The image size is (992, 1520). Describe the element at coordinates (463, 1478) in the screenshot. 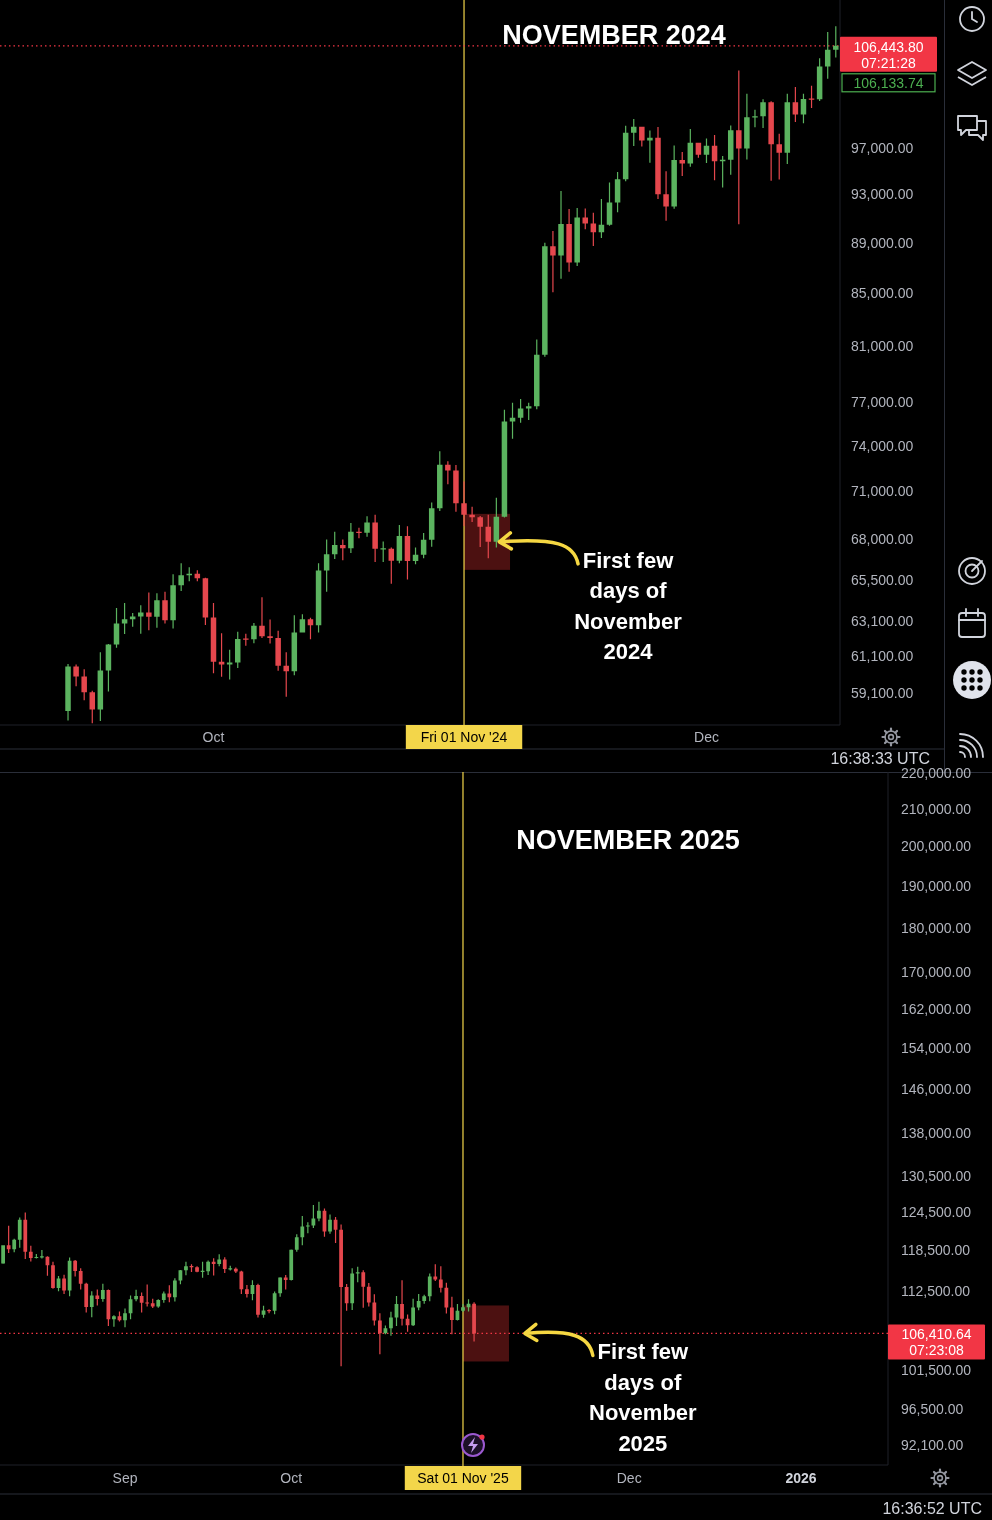

I see `ref-line-label: Sat 01 Nov '25` at that location.